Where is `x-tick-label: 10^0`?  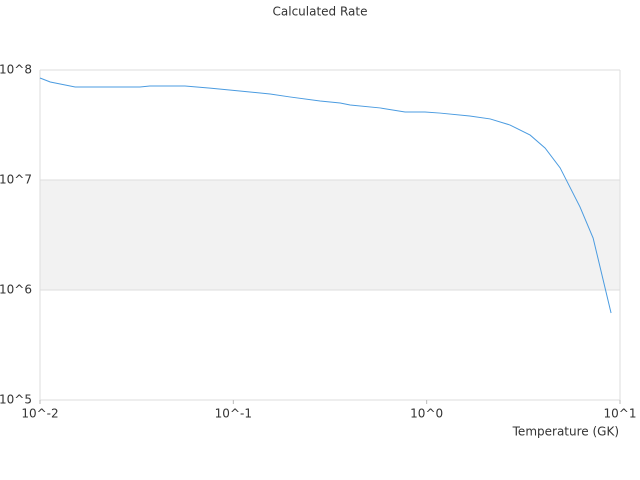 x-tick-label: 10^0 is located at coordinates (426, 414).